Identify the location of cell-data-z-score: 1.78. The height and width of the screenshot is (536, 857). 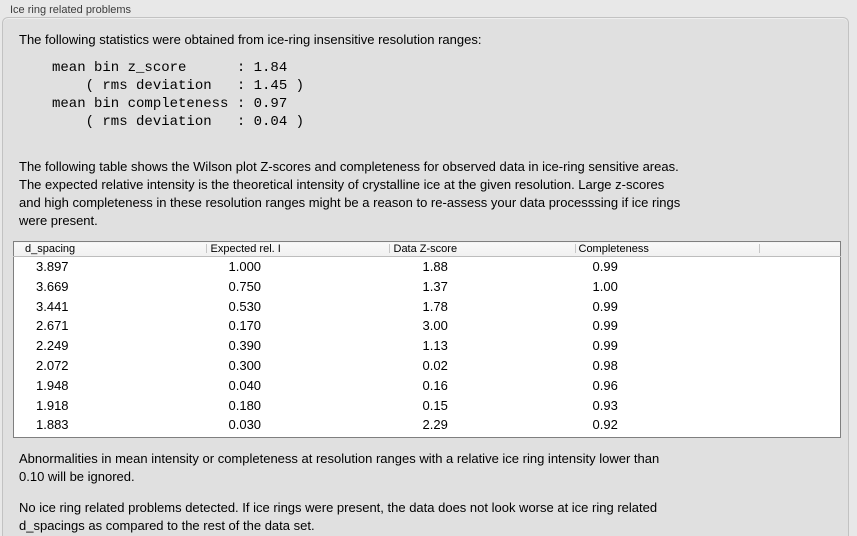
(435, 306).